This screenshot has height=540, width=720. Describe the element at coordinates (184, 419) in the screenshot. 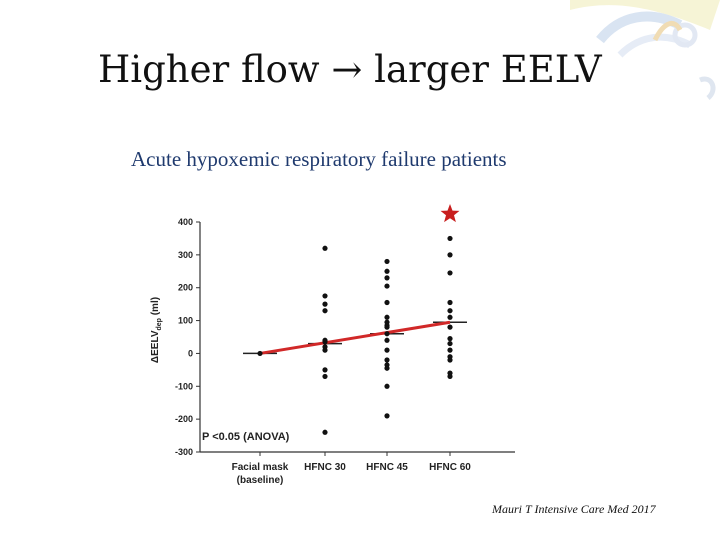

I see `y-tick-label: -200` at that location.